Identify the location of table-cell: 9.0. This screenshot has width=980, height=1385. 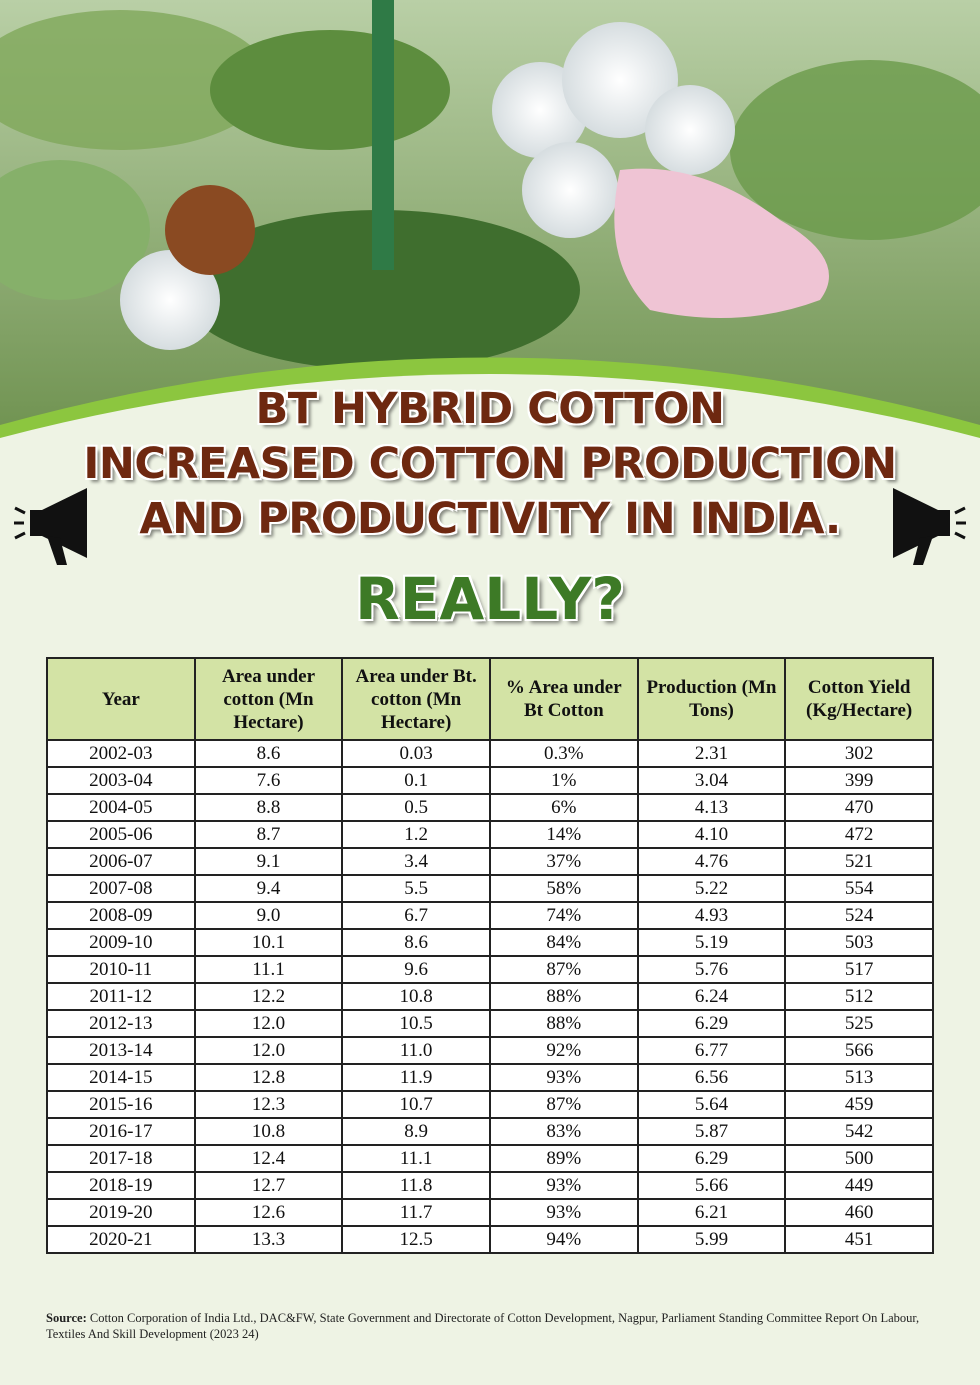
(268, 915).